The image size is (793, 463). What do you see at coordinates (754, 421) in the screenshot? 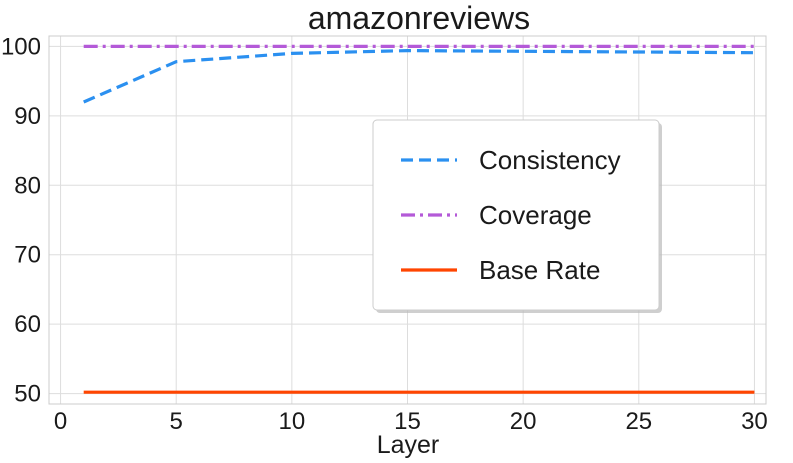
I see `x-tick-label: 30` at bounding box center [754, 421].